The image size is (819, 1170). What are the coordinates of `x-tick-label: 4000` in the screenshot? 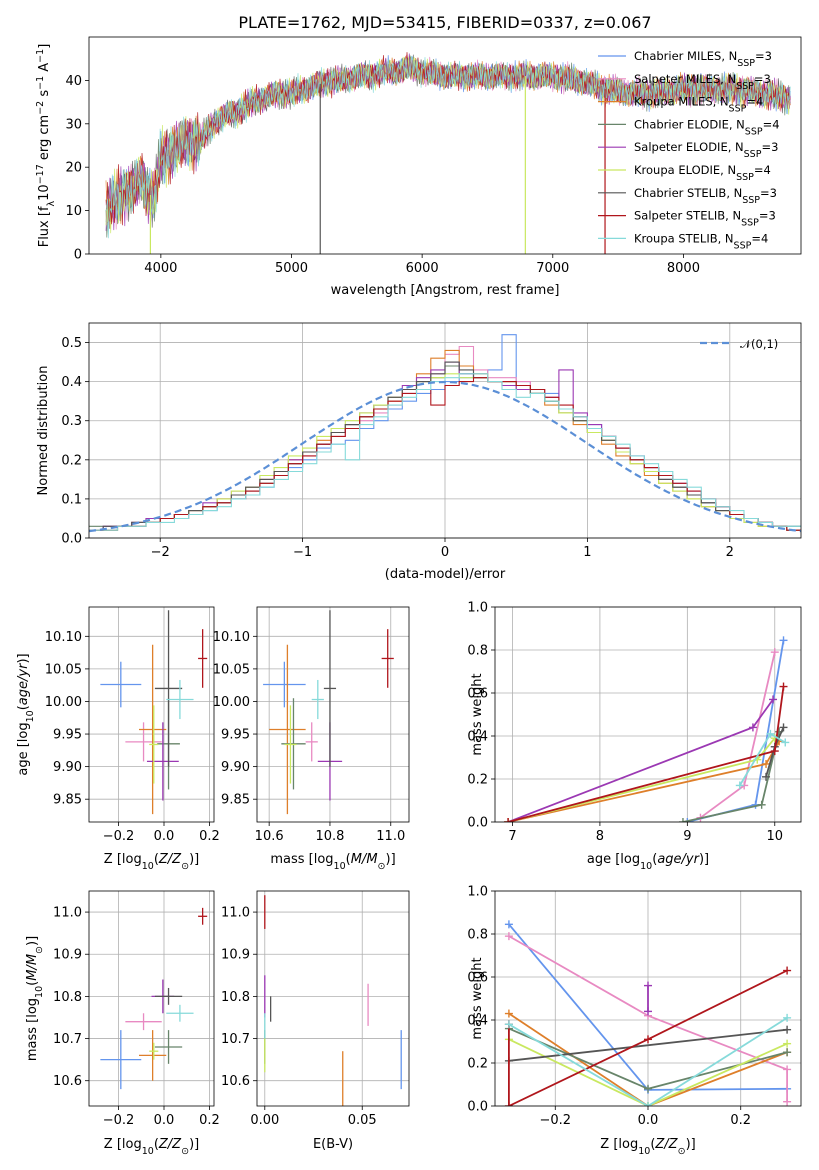 It's located at (160, 268).